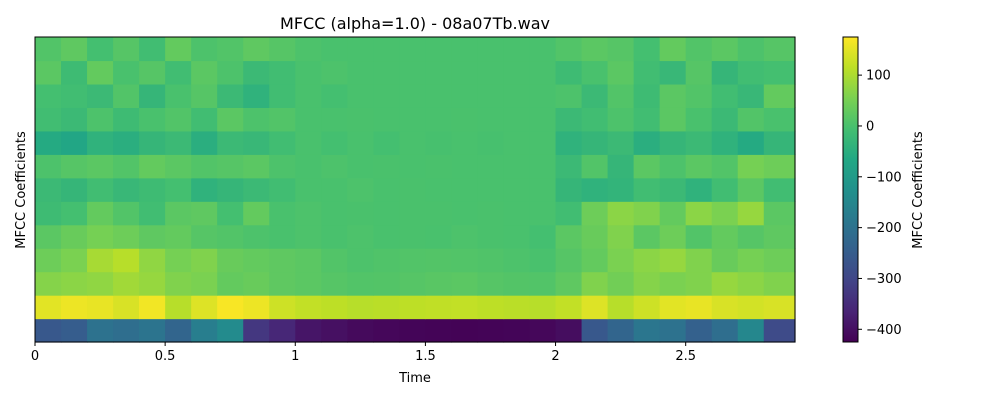 The image size is (1000, 400). What do you see at coordinates (414, 378) in the screenshot?
I see `x-axis-label: Time` at bounding box center [414, 378].